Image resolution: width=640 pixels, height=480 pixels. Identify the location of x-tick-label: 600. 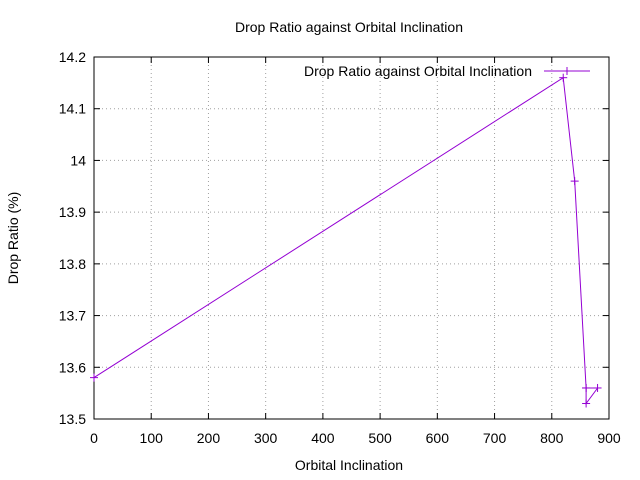
(438, 438).